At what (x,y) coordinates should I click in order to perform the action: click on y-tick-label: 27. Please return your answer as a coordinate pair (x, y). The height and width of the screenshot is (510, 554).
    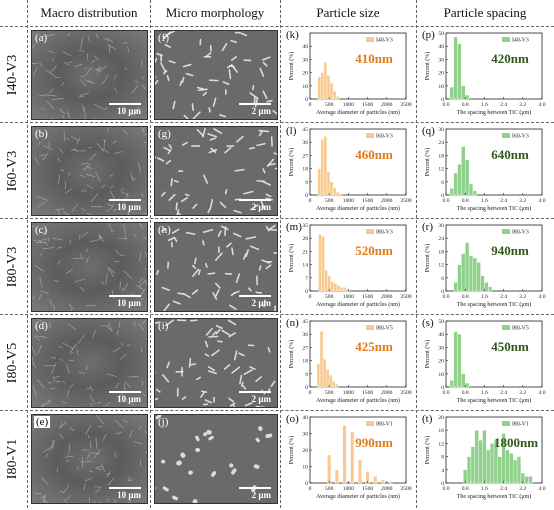
    Looking at the image, I should click on (305, 348).